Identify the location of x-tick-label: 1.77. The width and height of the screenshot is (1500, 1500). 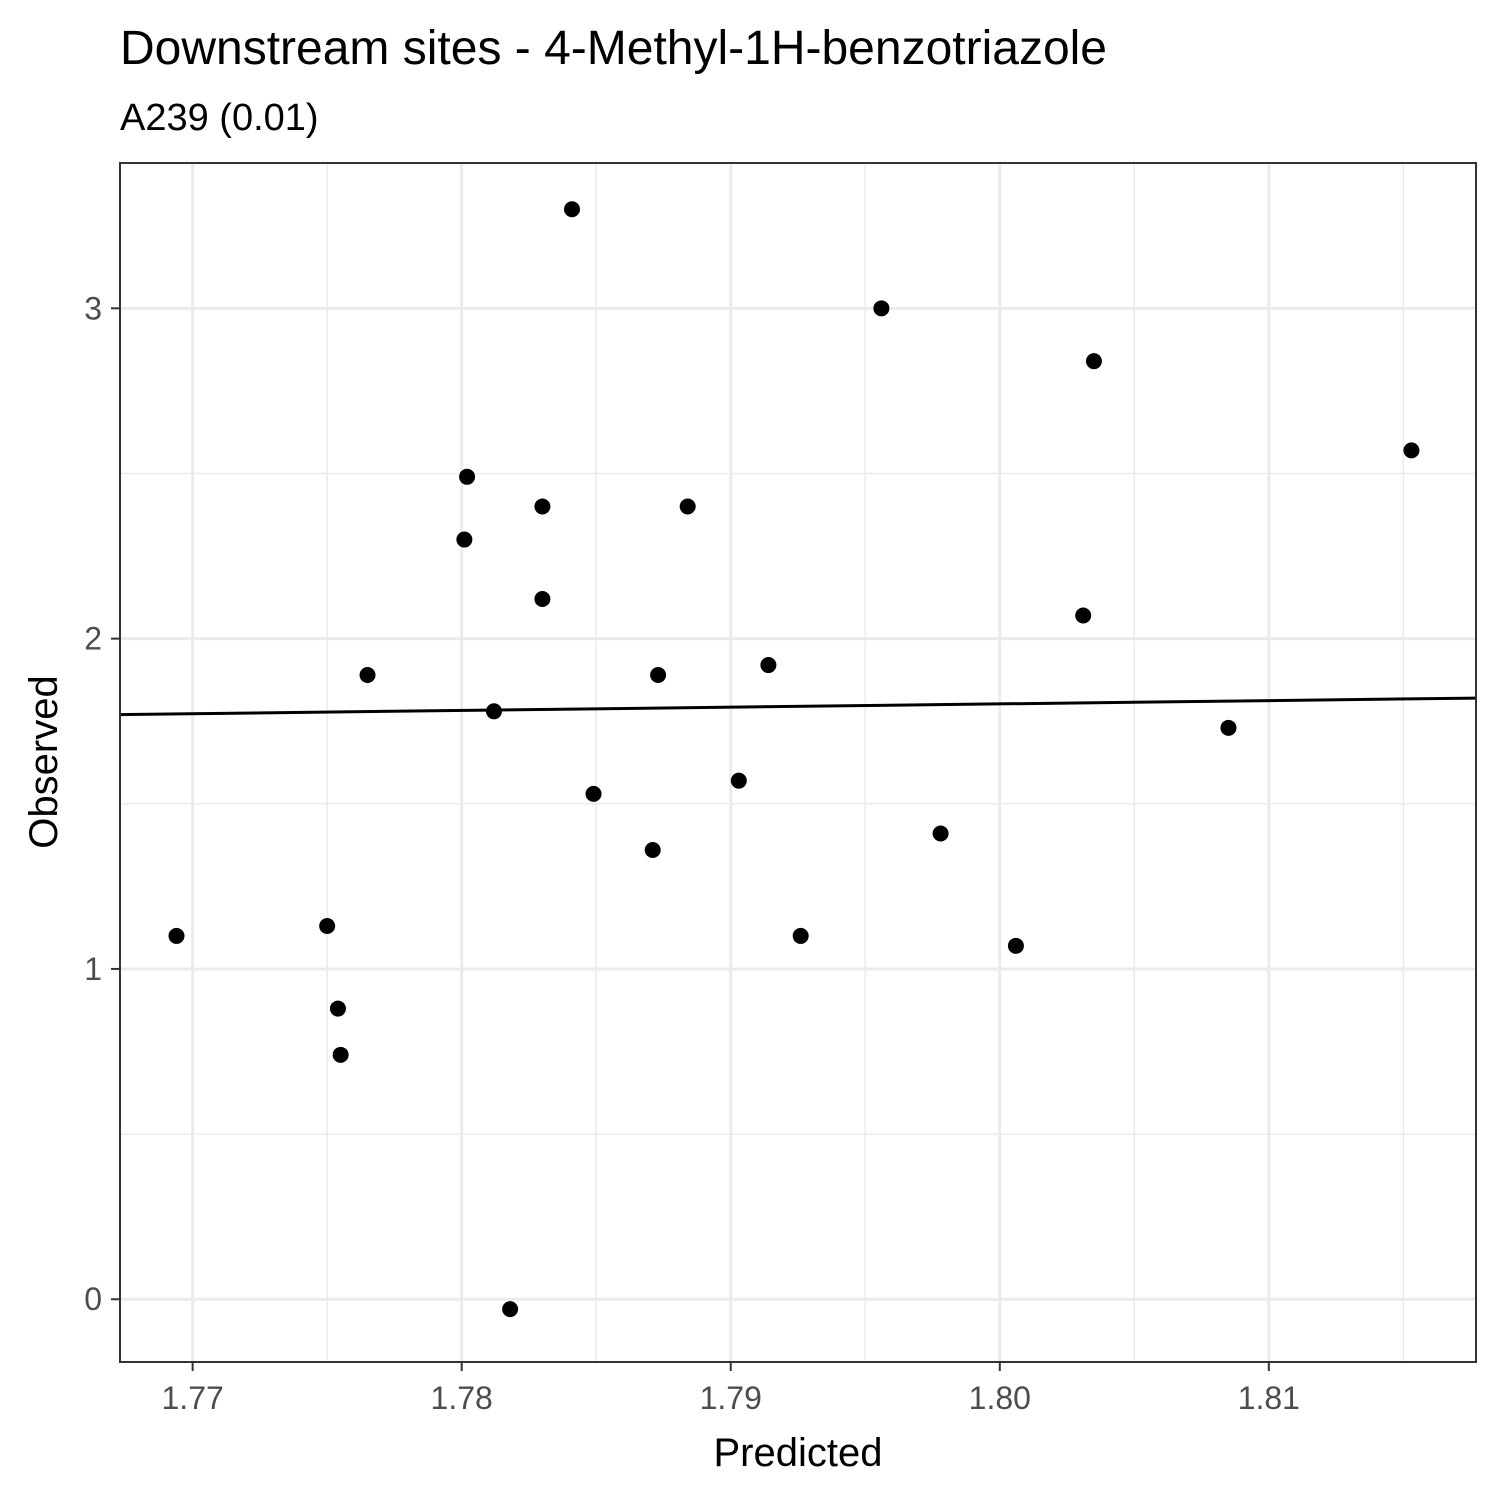
(193, 1398).